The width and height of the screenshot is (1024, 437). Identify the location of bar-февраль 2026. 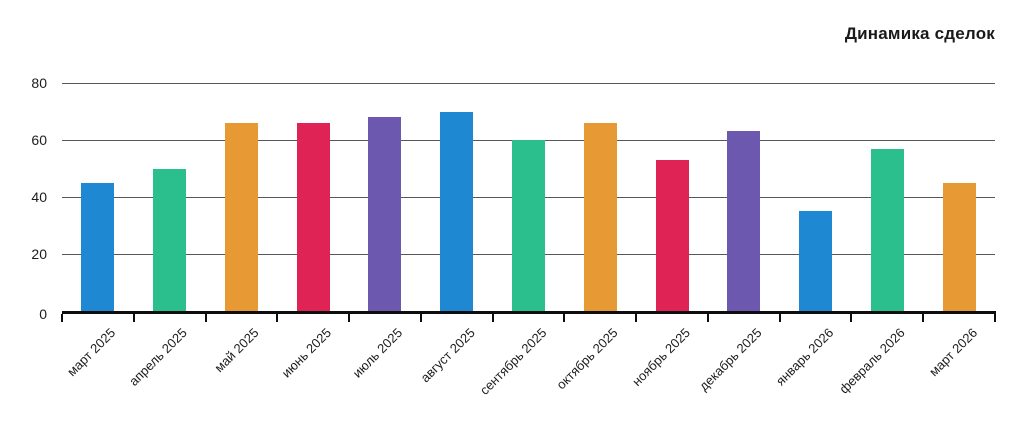
(887, 229).